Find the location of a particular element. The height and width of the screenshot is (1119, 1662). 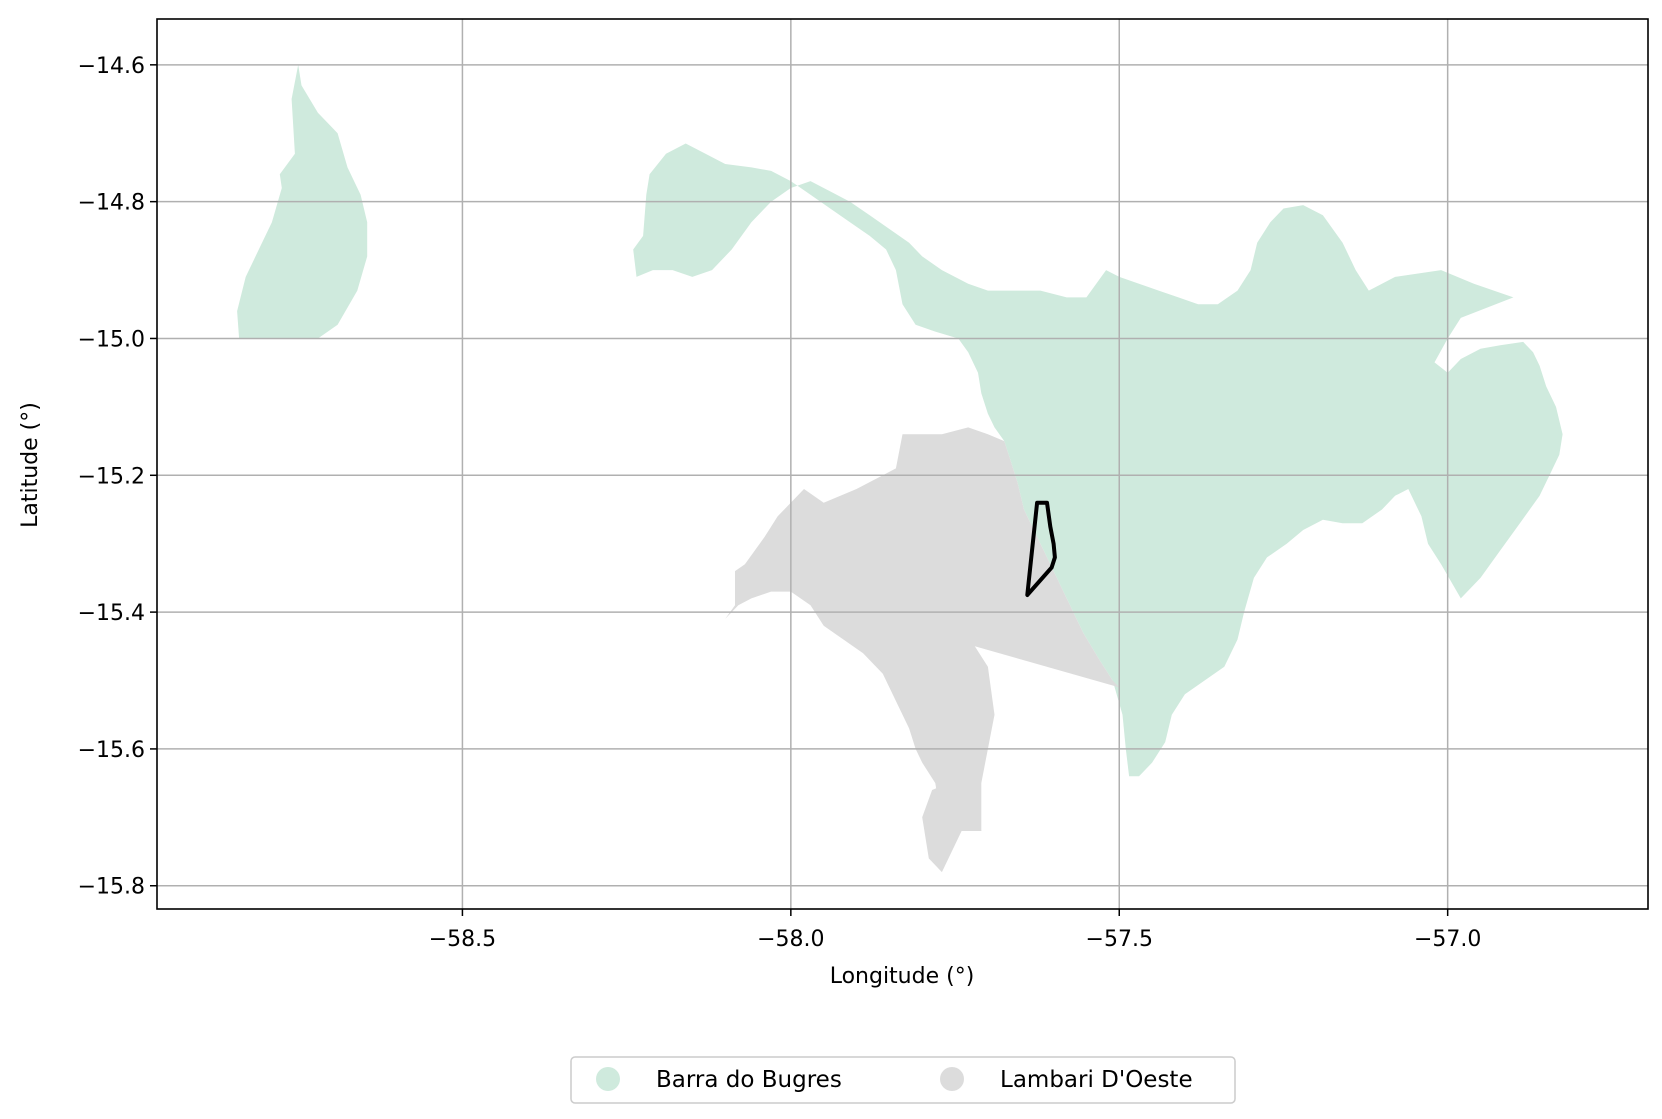

legend-marker-lambari-doeste is located at coordinates (952, 1079).